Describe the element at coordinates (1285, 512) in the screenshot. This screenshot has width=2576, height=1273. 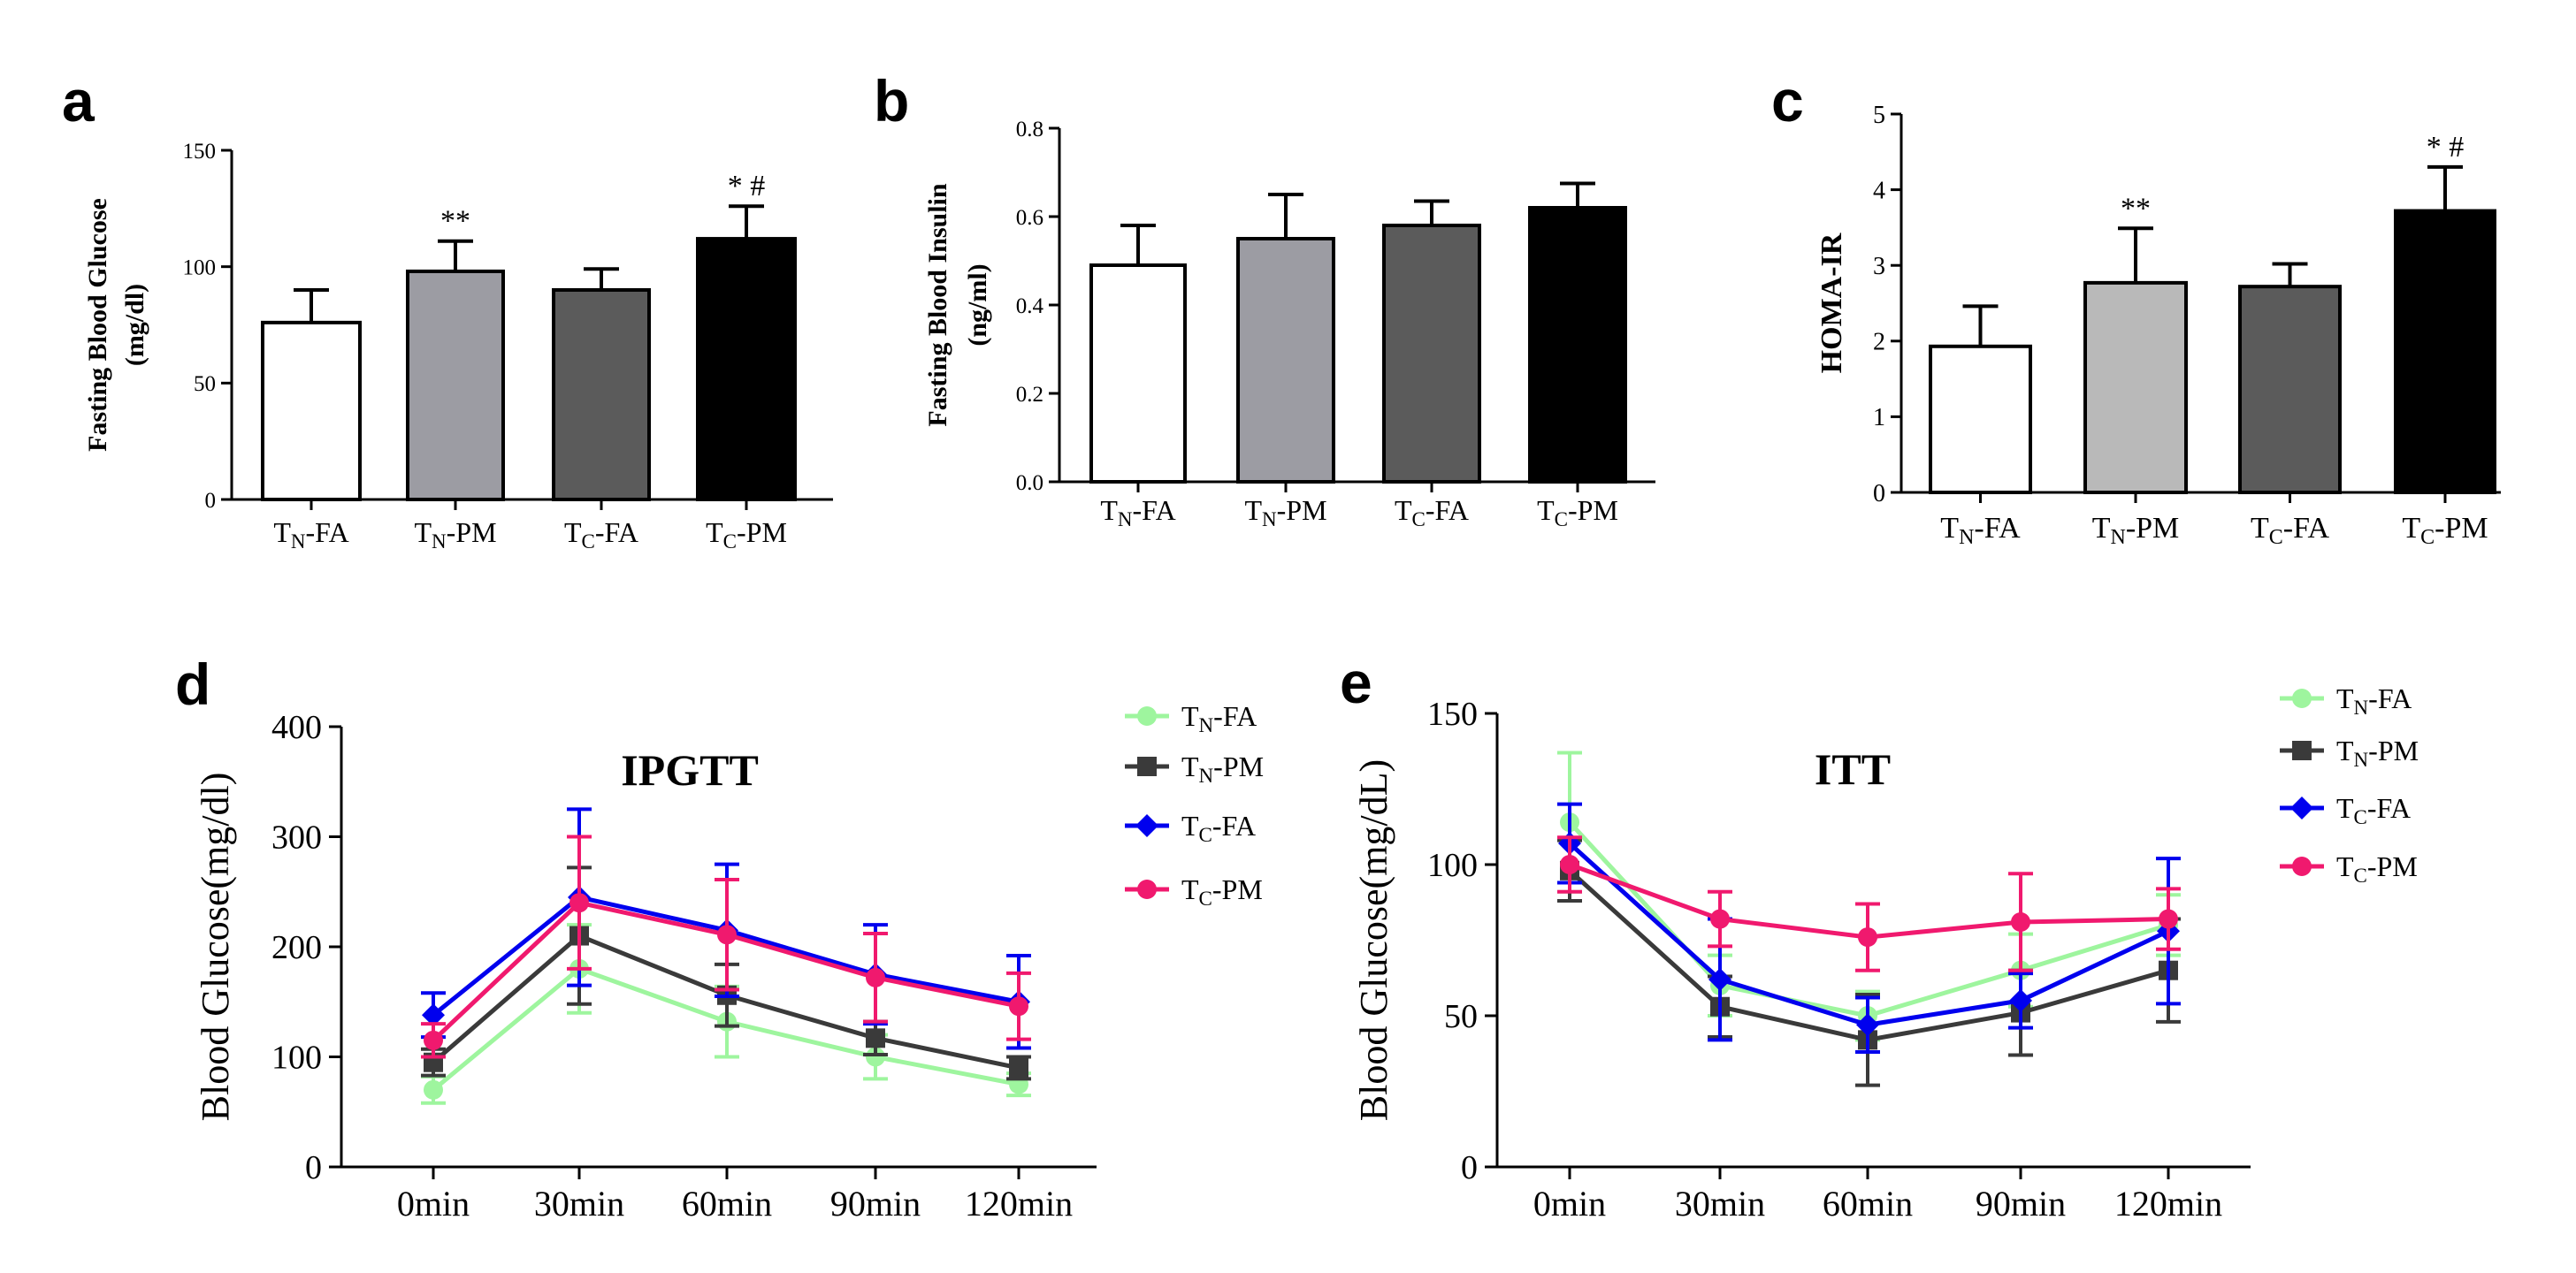
I see `category-label-b: TN-PM` at that location.